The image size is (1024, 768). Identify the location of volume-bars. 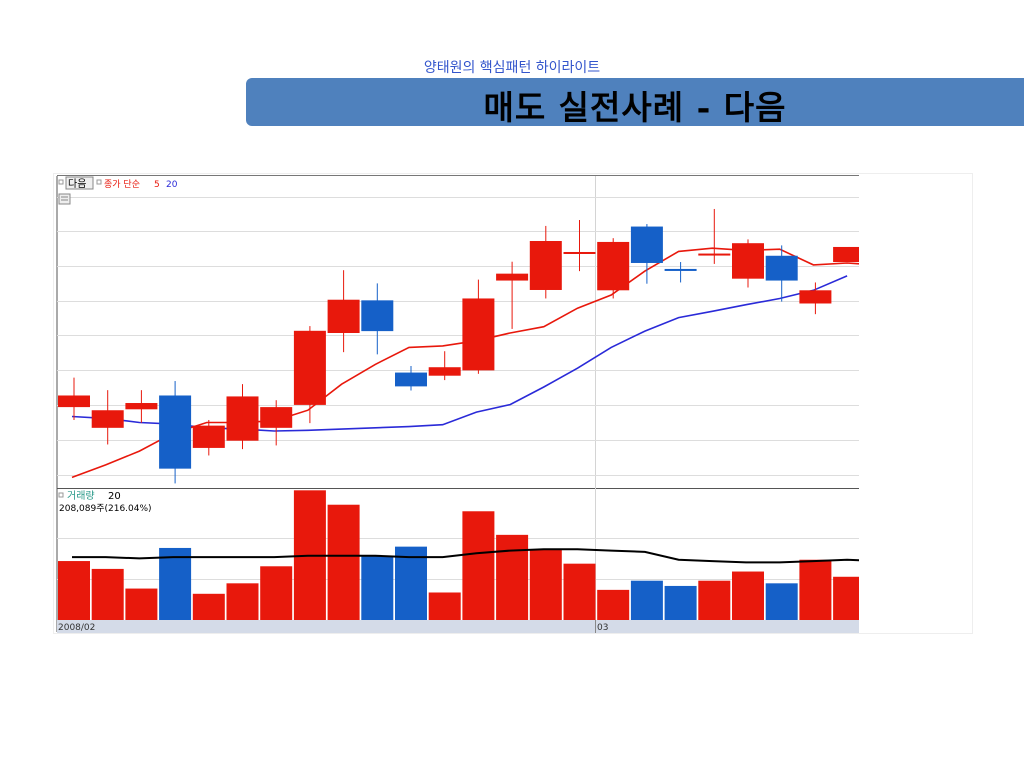
(458, 555).